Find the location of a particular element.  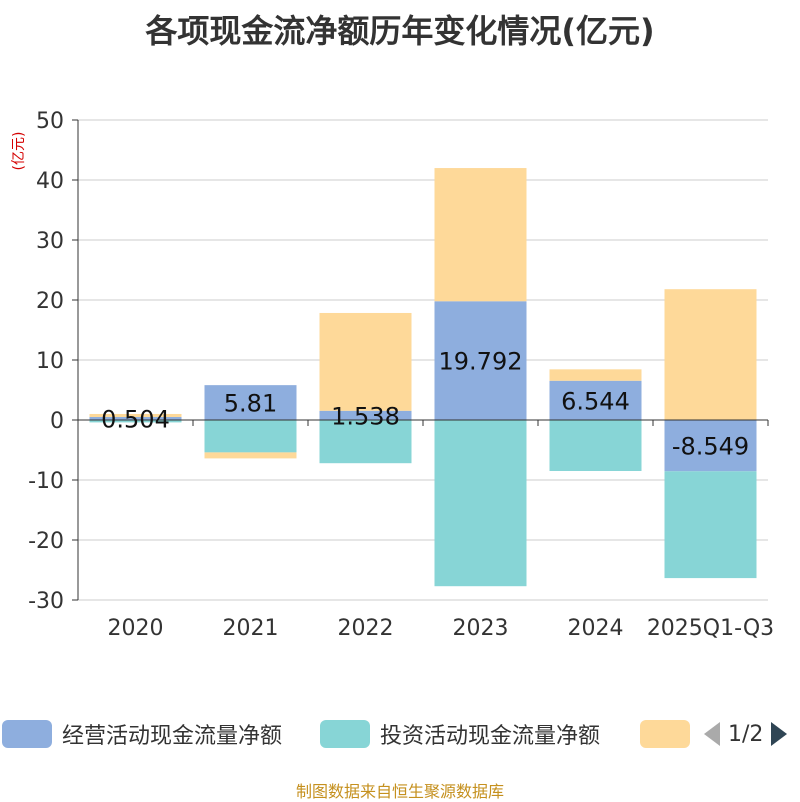

bar-operating-2021 is located at coordinates (250, 402).